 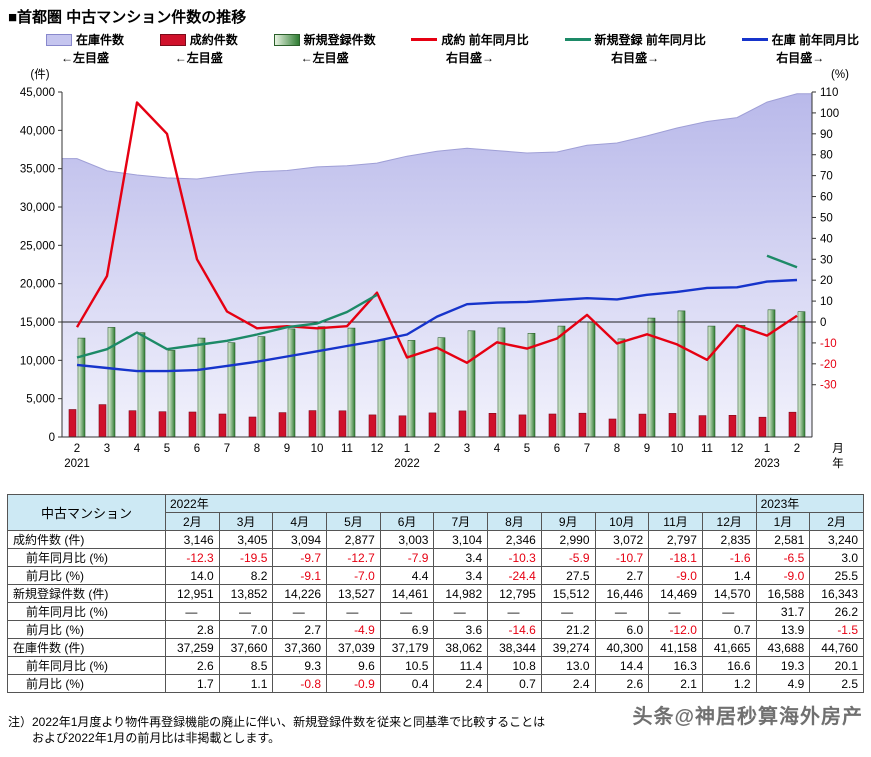 What do you see at coordinates (353, 665) in the screenshot?
I see `value-cell: 9.6` at bounding box center [353, 665].